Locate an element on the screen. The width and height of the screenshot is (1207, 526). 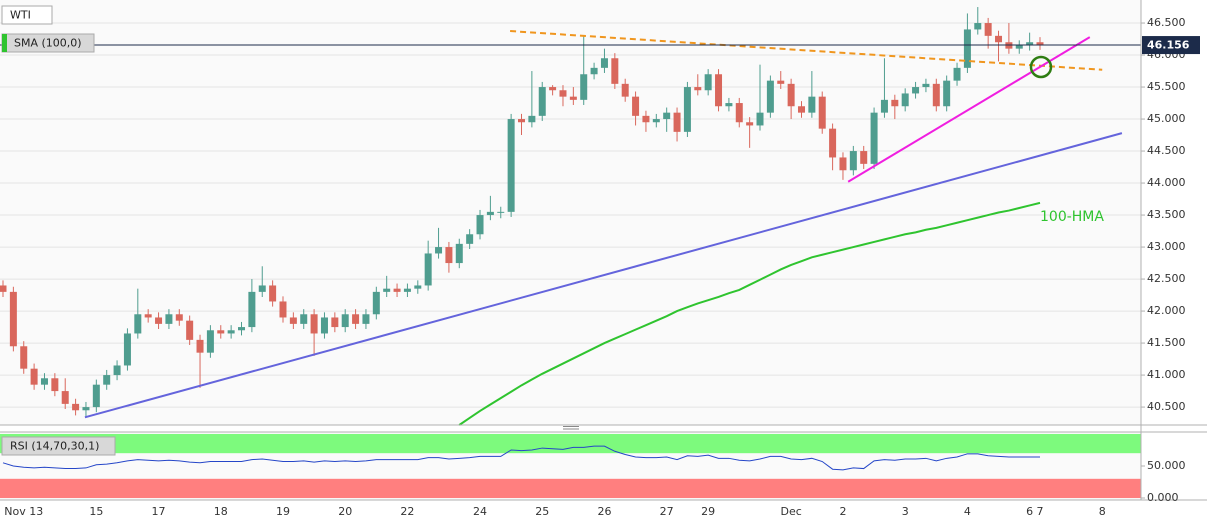
y-tick-label: 42.000 is located at coordinates (1166, 310).